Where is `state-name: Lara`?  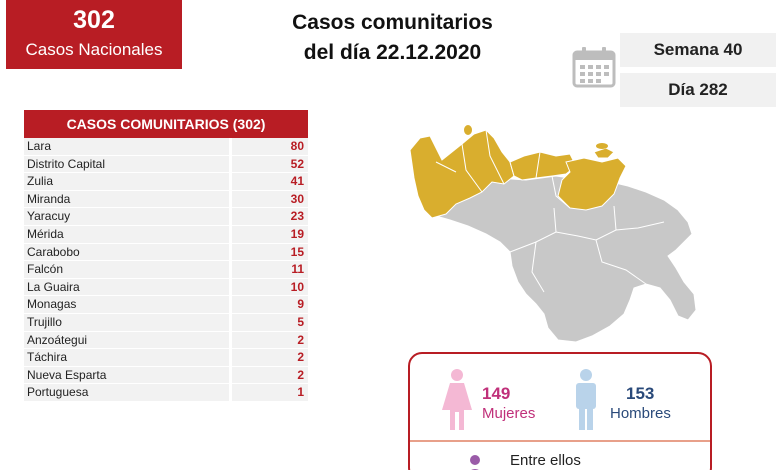
state-name: Lara is located at coordinates (128, 146).